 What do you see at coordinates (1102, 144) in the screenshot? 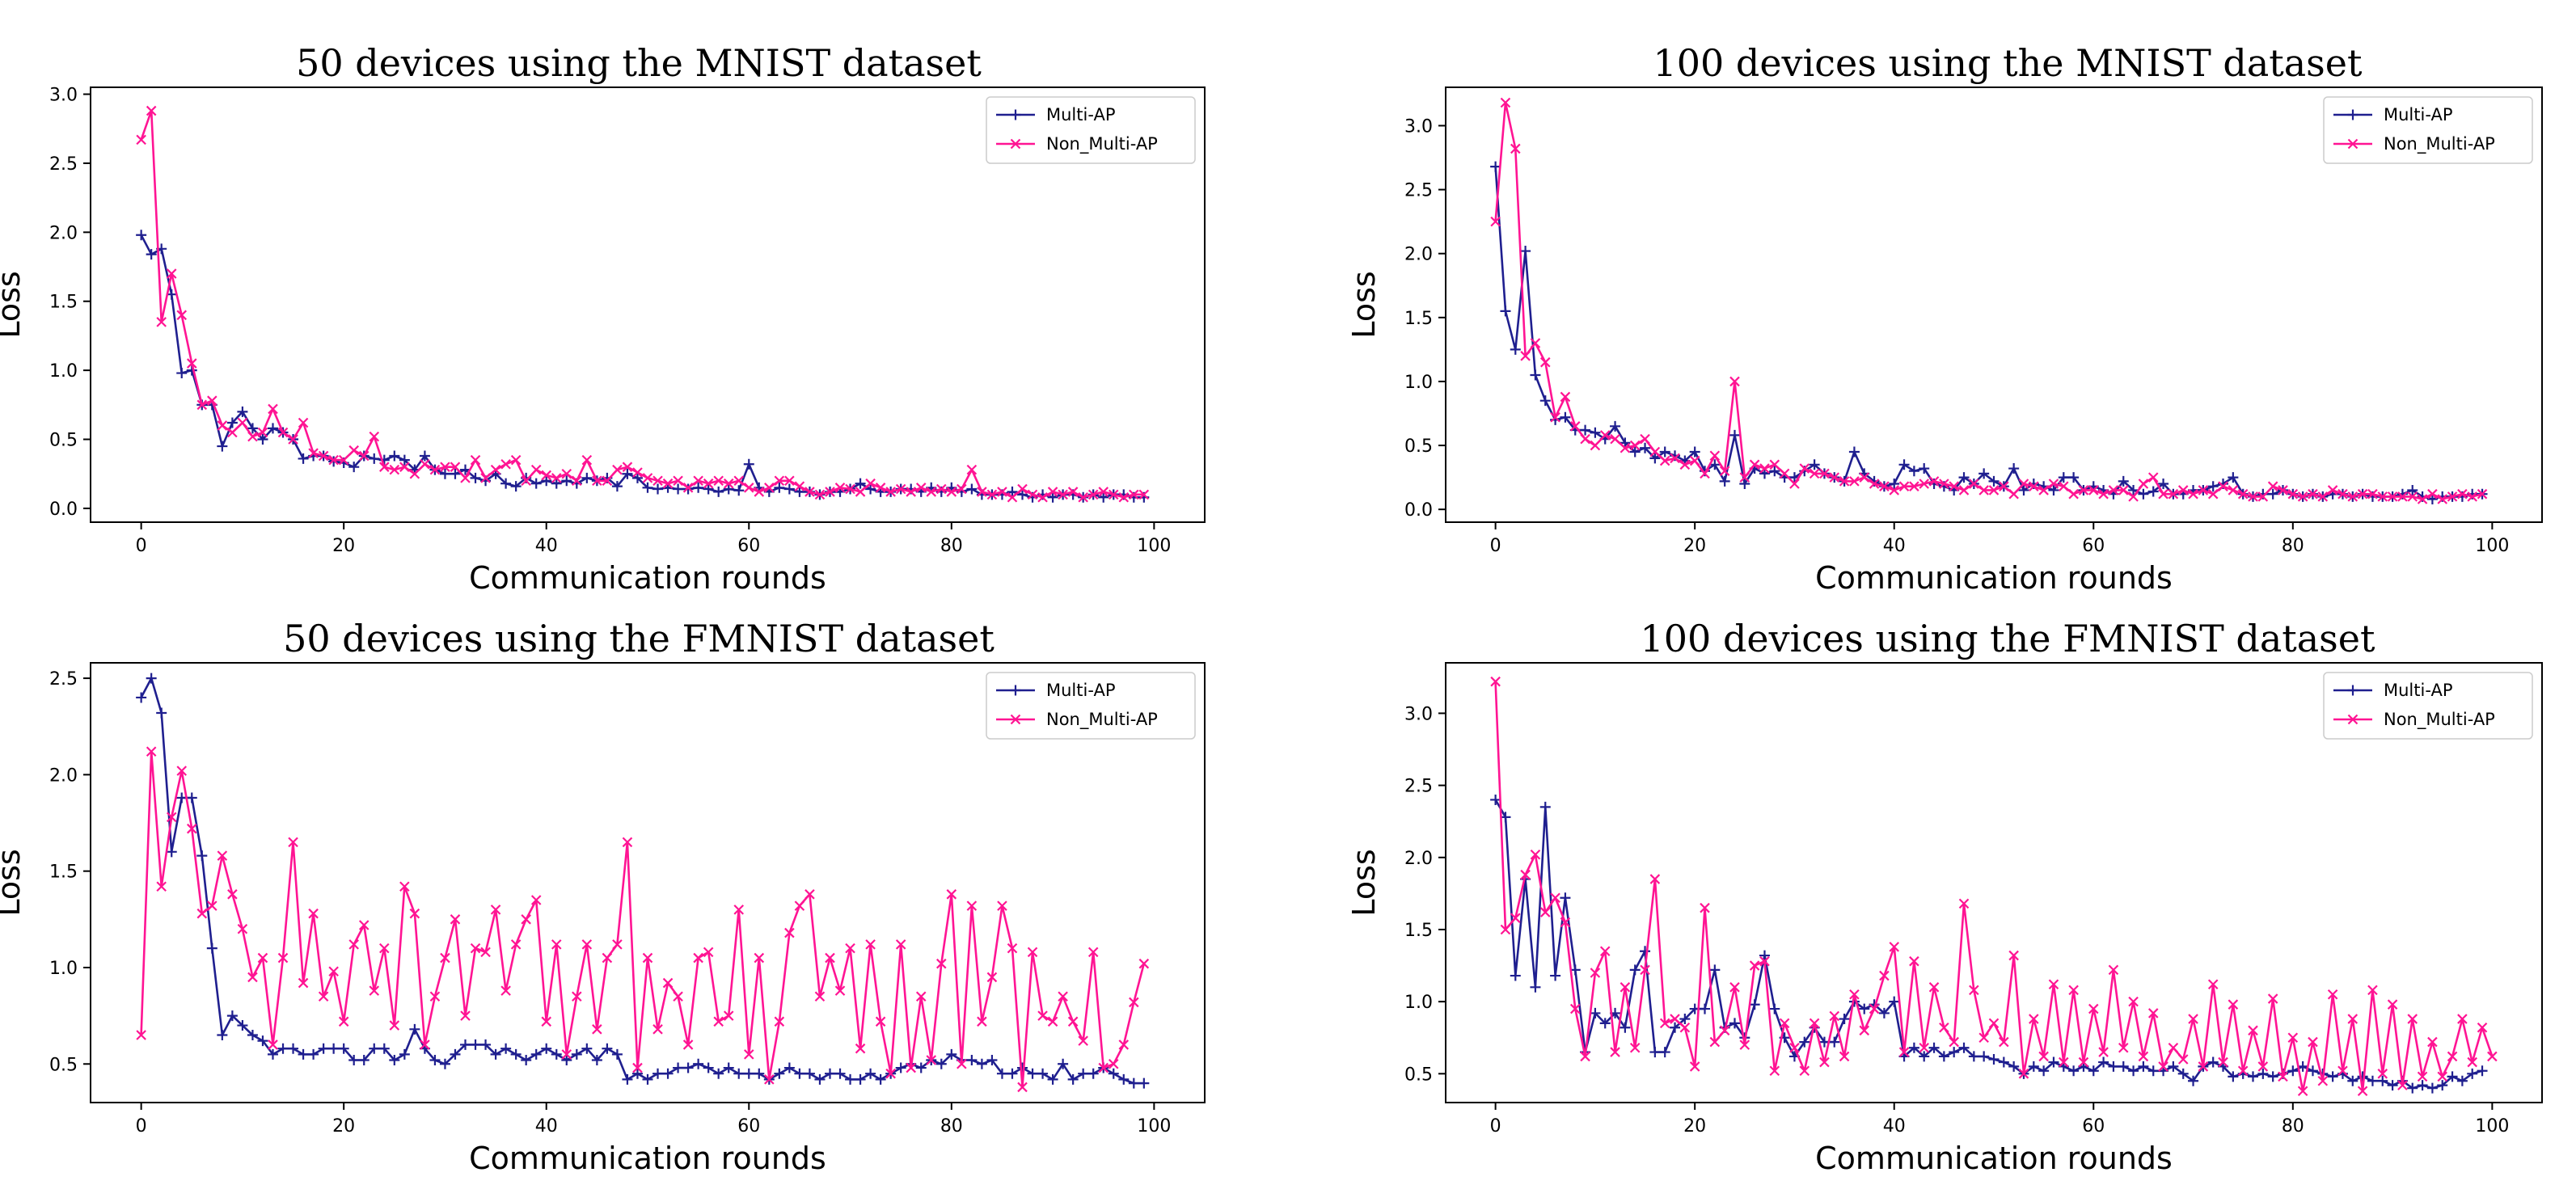
I see `legend-label: Non_Multi-AP` at bounding box center [1102, 144].